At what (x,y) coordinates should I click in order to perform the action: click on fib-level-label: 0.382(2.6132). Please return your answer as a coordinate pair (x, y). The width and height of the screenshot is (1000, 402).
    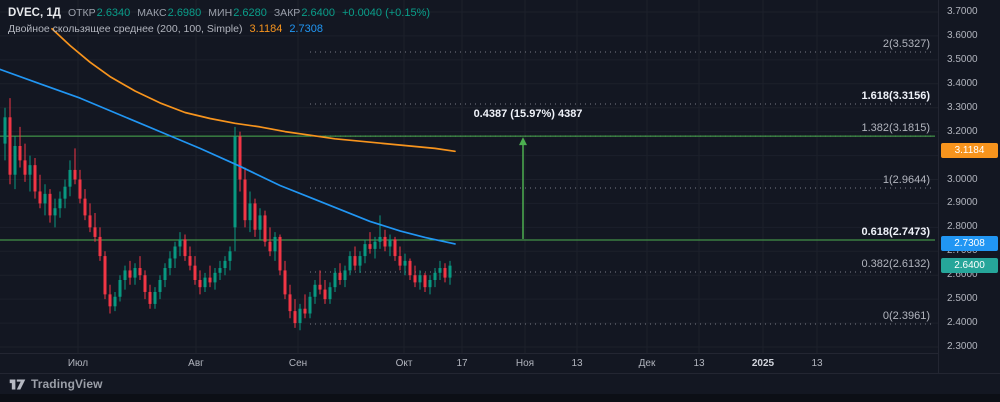
    Looking at the image, I should click on (896, 264).